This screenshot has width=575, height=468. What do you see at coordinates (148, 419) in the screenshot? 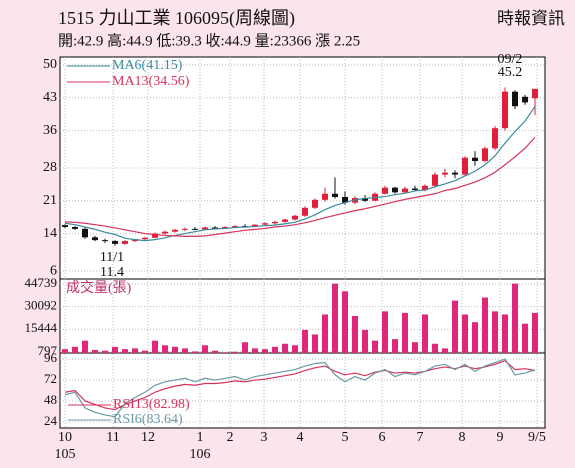
I see `legend-label: RSI6(83.64)` at bounding box center [148, 419].